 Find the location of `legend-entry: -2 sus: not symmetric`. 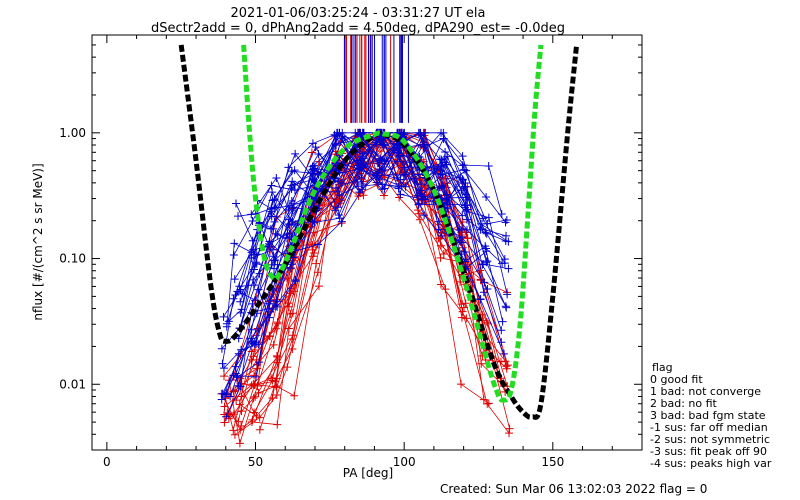

legend-entry: -2 sus: not symmetric is located at coordinates (710, 439).